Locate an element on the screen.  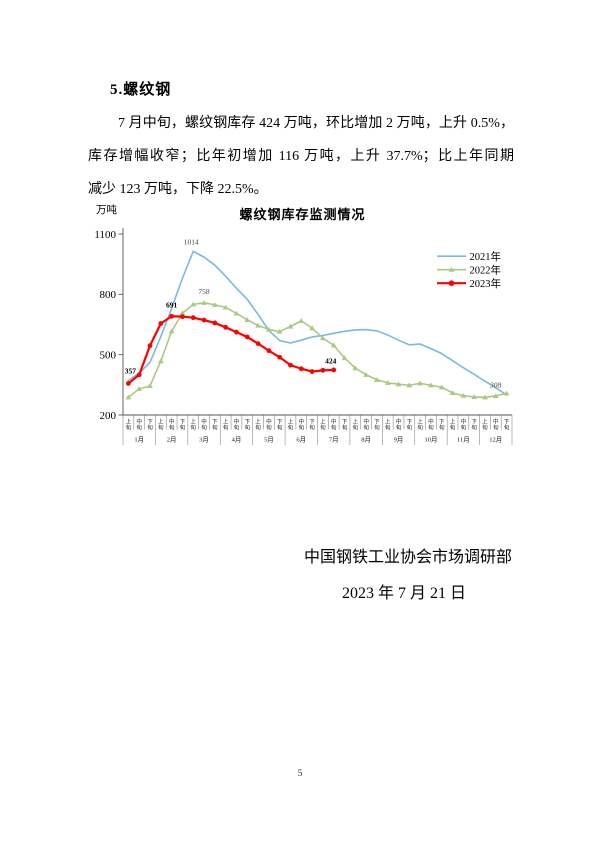
data-point-label: 691 is located at coordinates (172, 304).